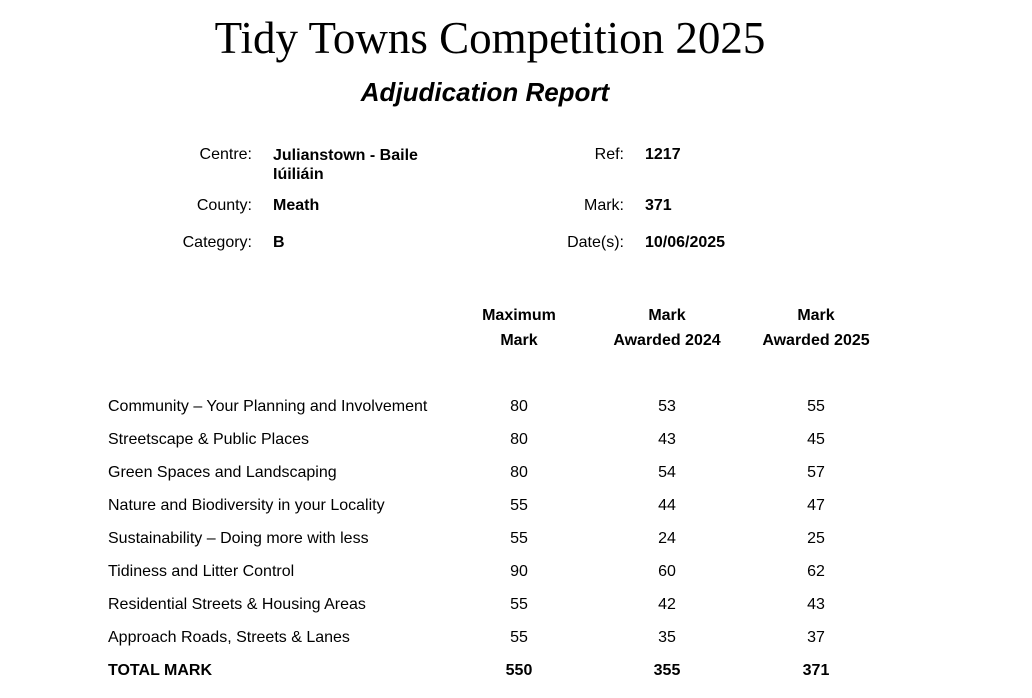 Image resolution: width=1032 pixels, height=698 pixels. I want to click on mark-cell: 47, so click(816, 505).